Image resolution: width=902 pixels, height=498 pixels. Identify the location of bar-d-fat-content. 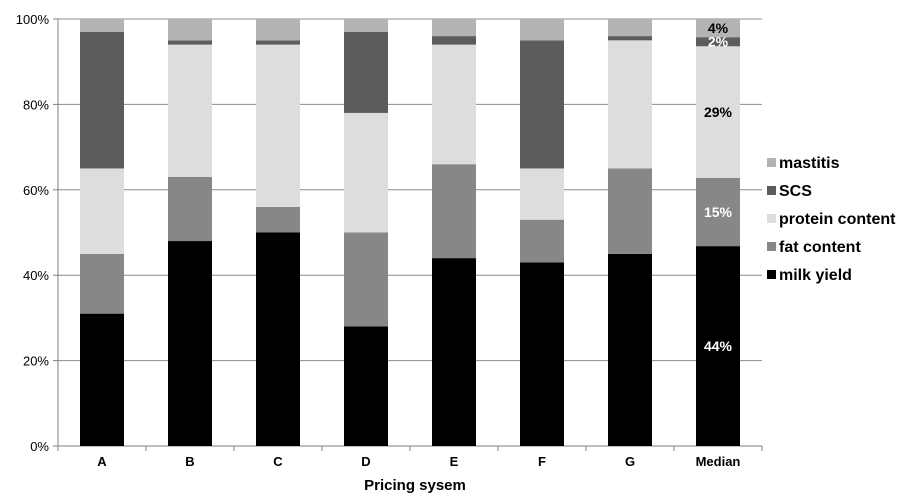
(366, 279).